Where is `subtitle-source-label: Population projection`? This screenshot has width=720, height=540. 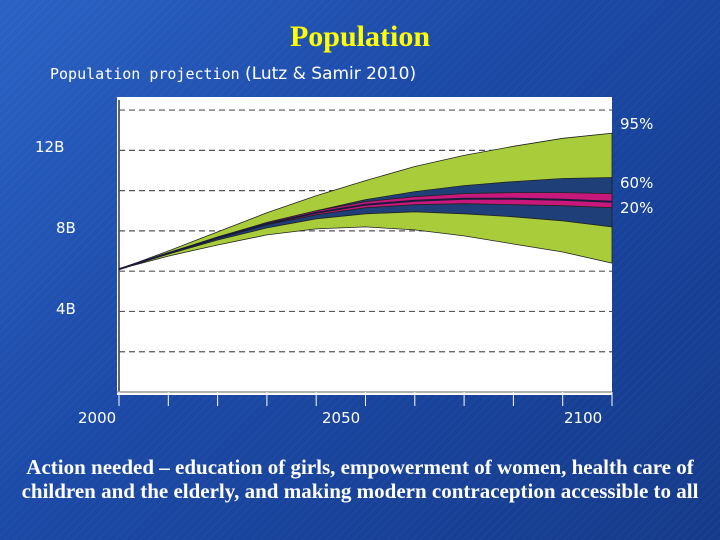 subtitle-source-label: Population projection is located at coordinates (145, 74).